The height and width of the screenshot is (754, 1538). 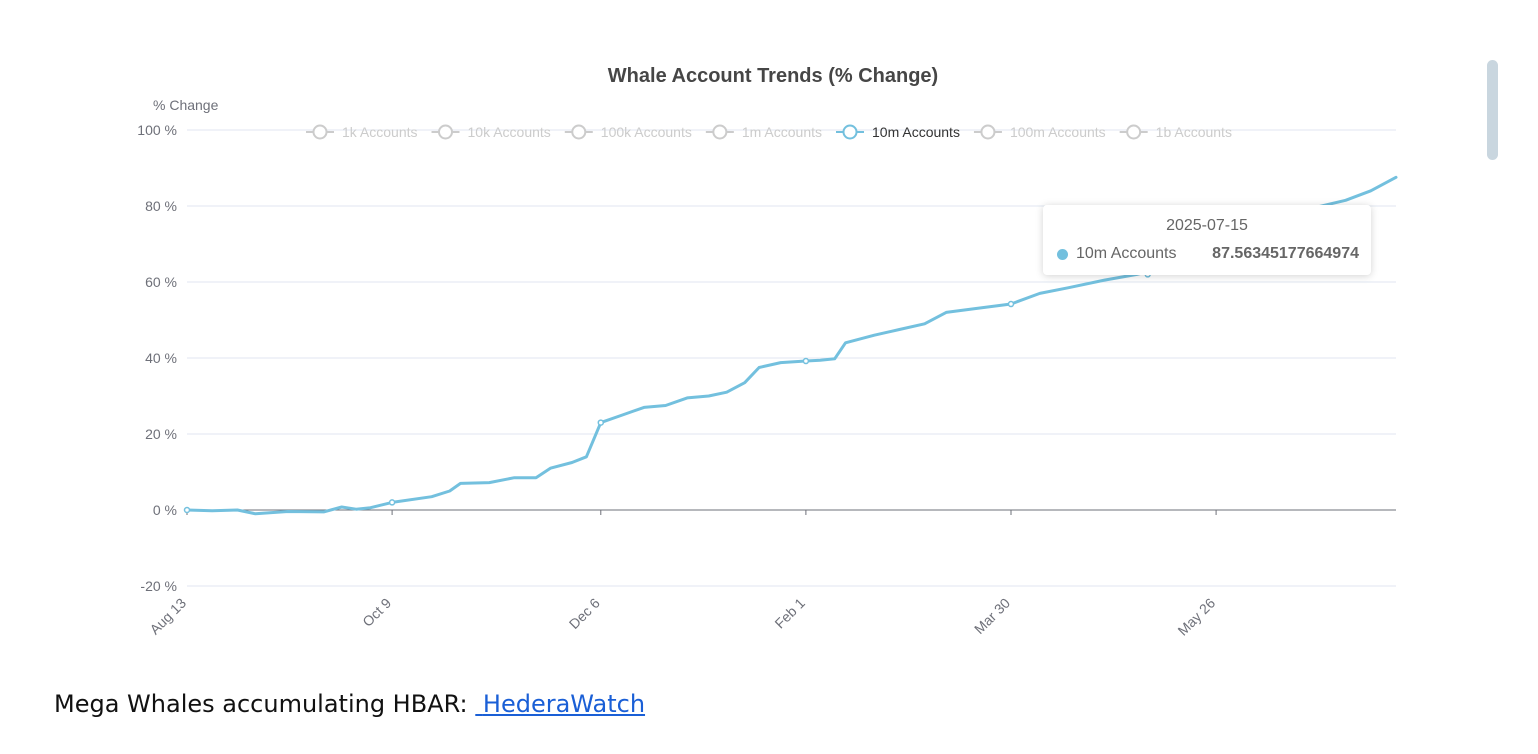 I want to click on legend-label: 10k Accounts, so click(x=509, y=132).